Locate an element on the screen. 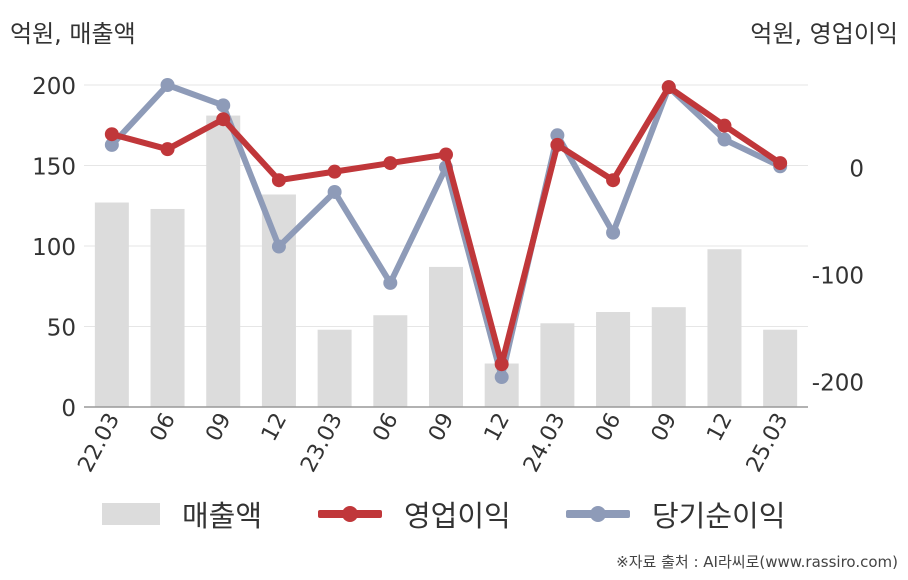 The height and width of the screenshot is (580, 908). x-tick-label: 23.03 is located at coordinates (322, 442).